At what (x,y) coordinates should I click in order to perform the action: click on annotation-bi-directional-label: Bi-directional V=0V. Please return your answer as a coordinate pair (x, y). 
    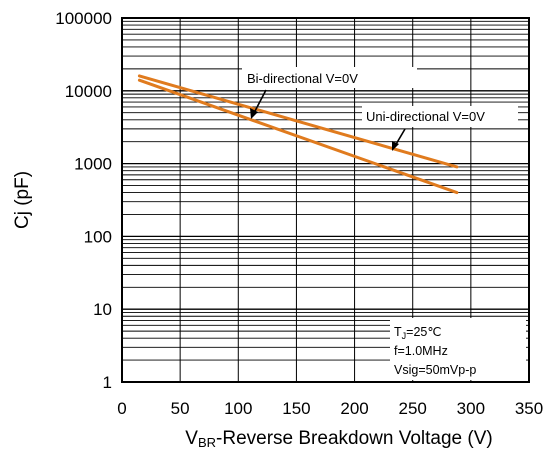
    Looking at the image, I should click on (302, 78).